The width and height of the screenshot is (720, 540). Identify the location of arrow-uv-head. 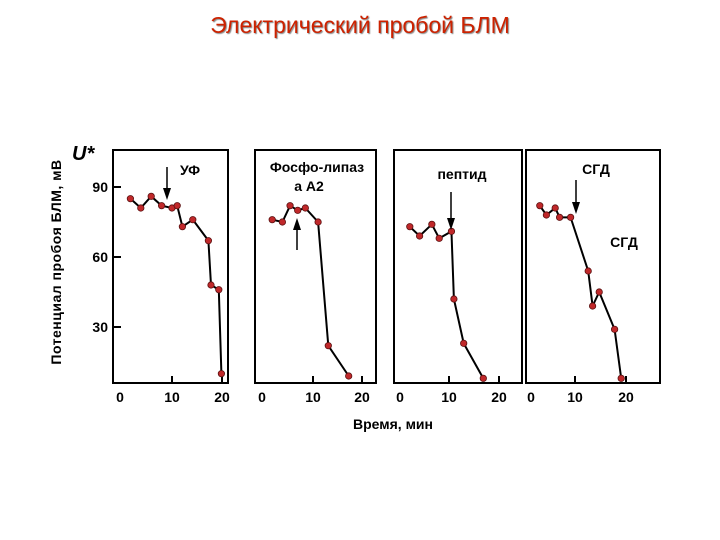
(167, 194).